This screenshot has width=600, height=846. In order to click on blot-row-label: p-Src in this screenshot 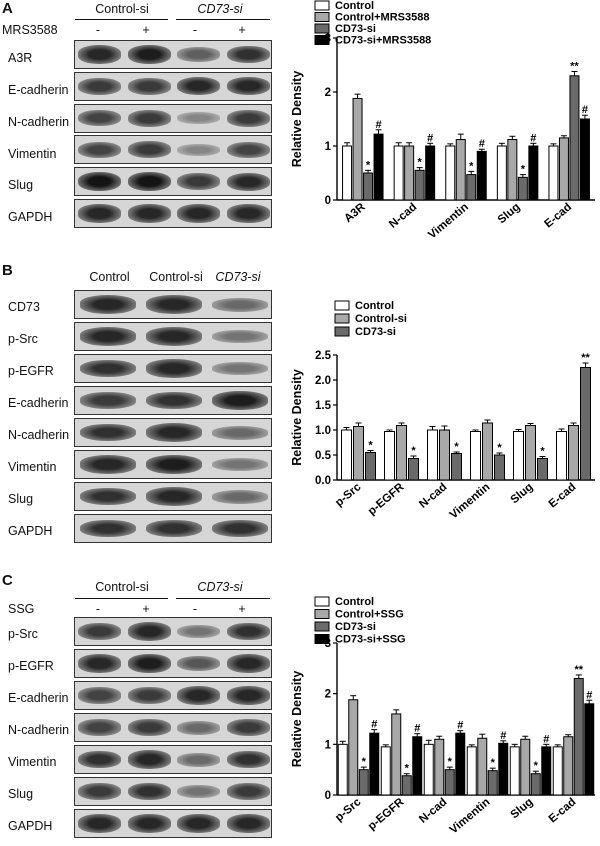, I will do `click(23, 634)`.